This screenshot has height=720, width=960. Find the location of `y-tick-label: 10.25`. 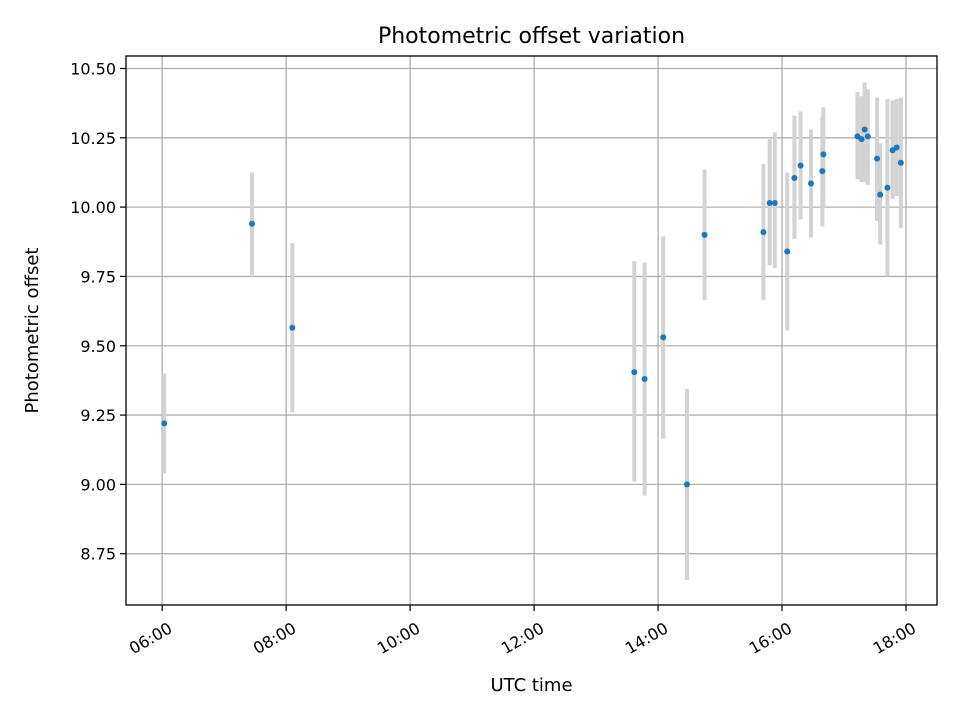

y-tick-label: 10.25 is located at coordinates (93, 138).